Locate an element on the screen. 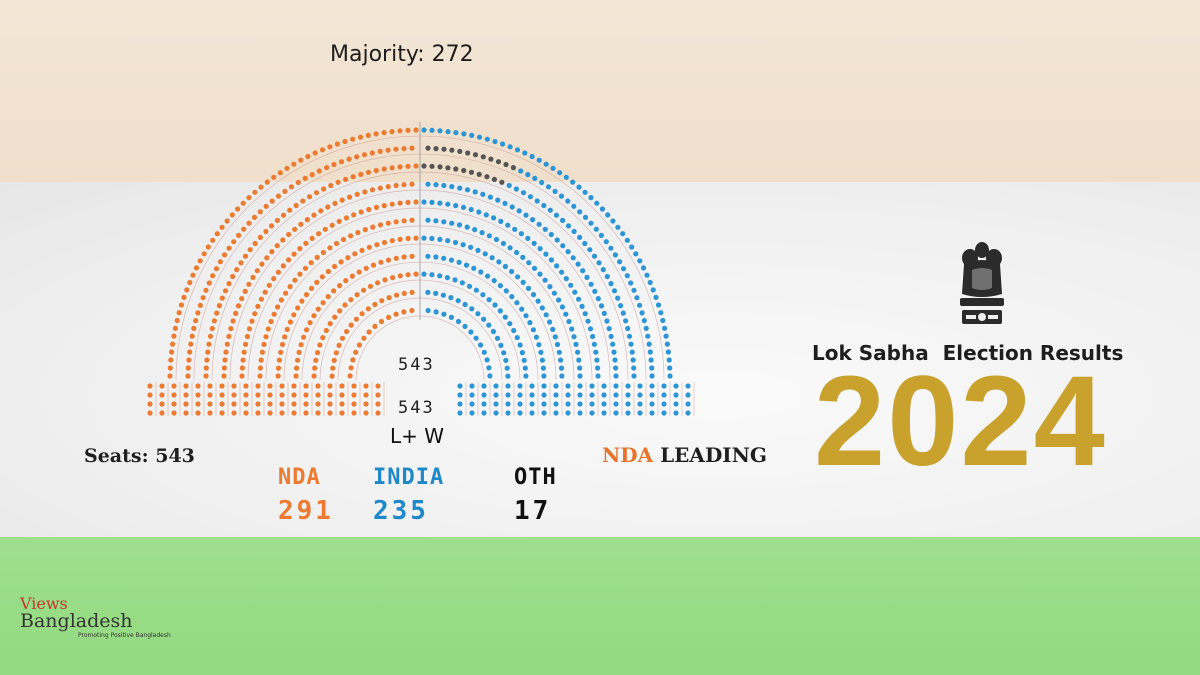  center-seat-count-bottom: 543 is located at coordinates (416, 408).